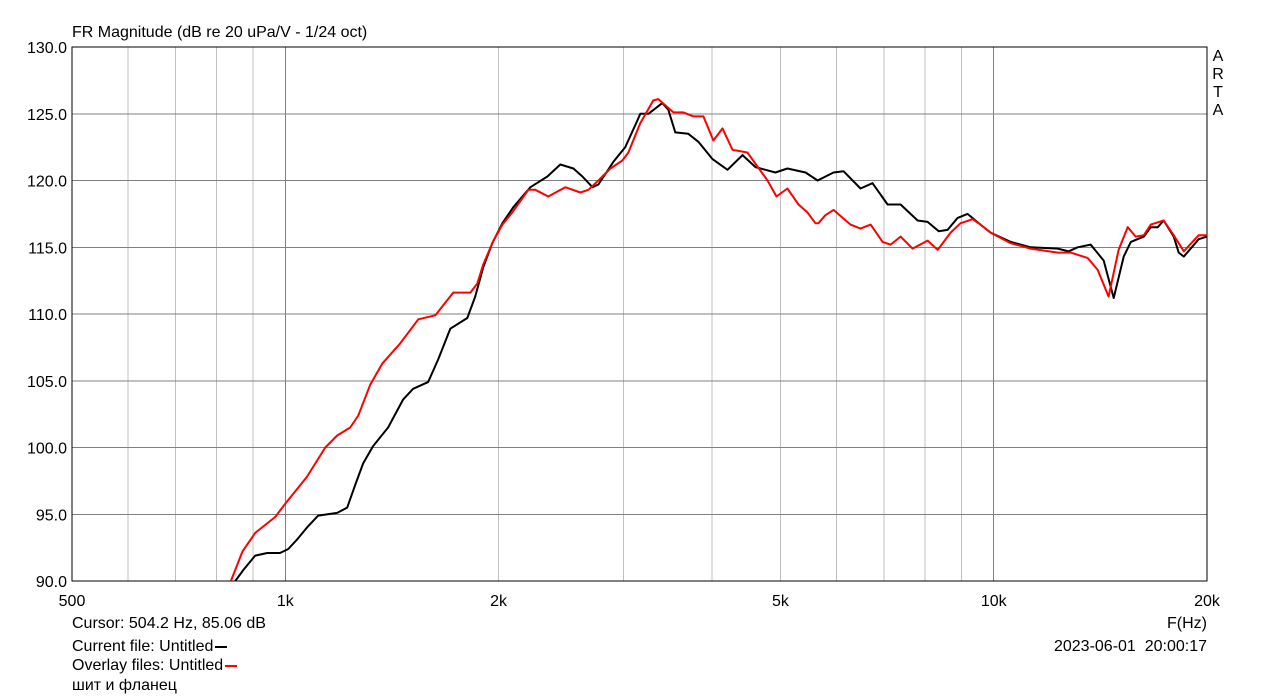 This screenshot has height=699, width=1279. Describe the element at coordinates (1187, 623) in the screenshot. I see `x-axis-label: F(Hz)` at that location.